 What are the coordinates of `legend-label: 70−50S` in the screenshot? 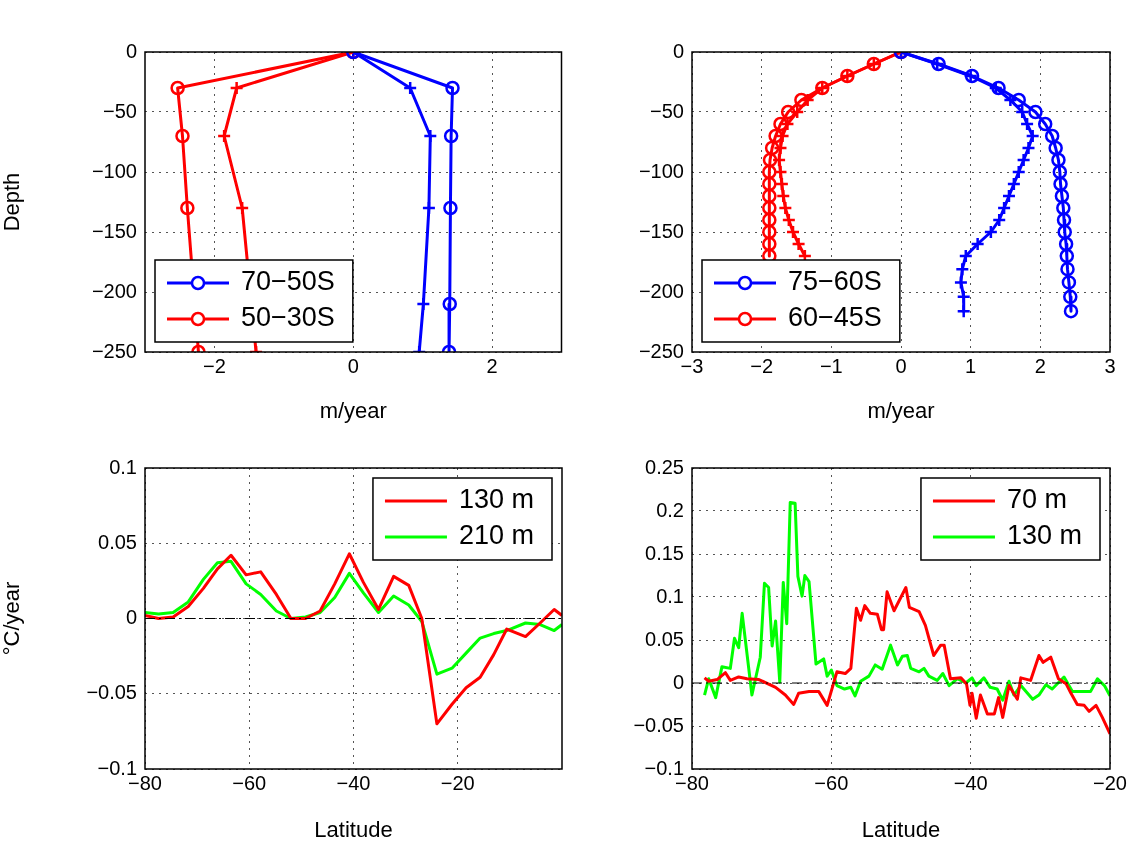 It's located at (288, 281).